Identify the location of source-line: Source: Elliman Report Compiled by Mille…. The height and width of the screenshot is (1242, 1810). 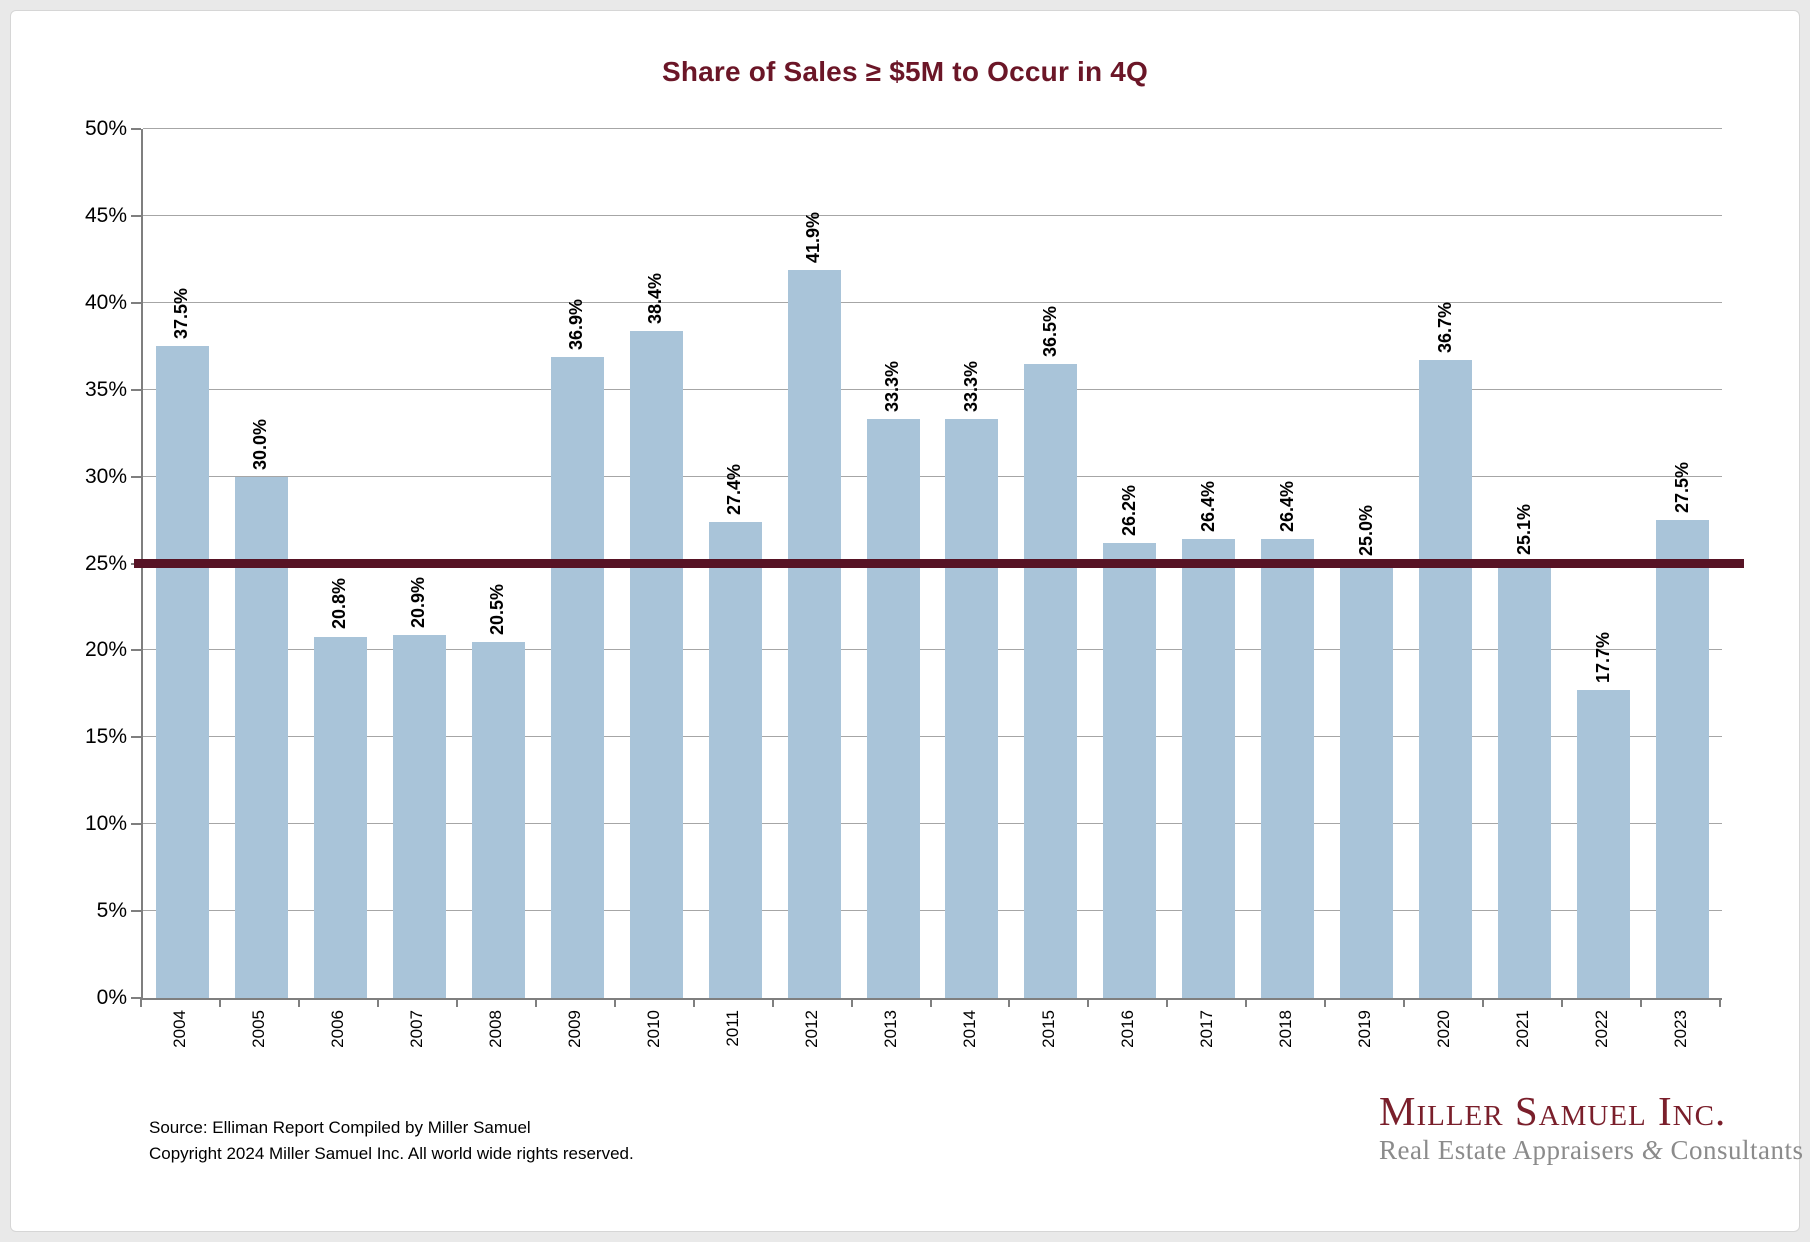
(340, 1127).